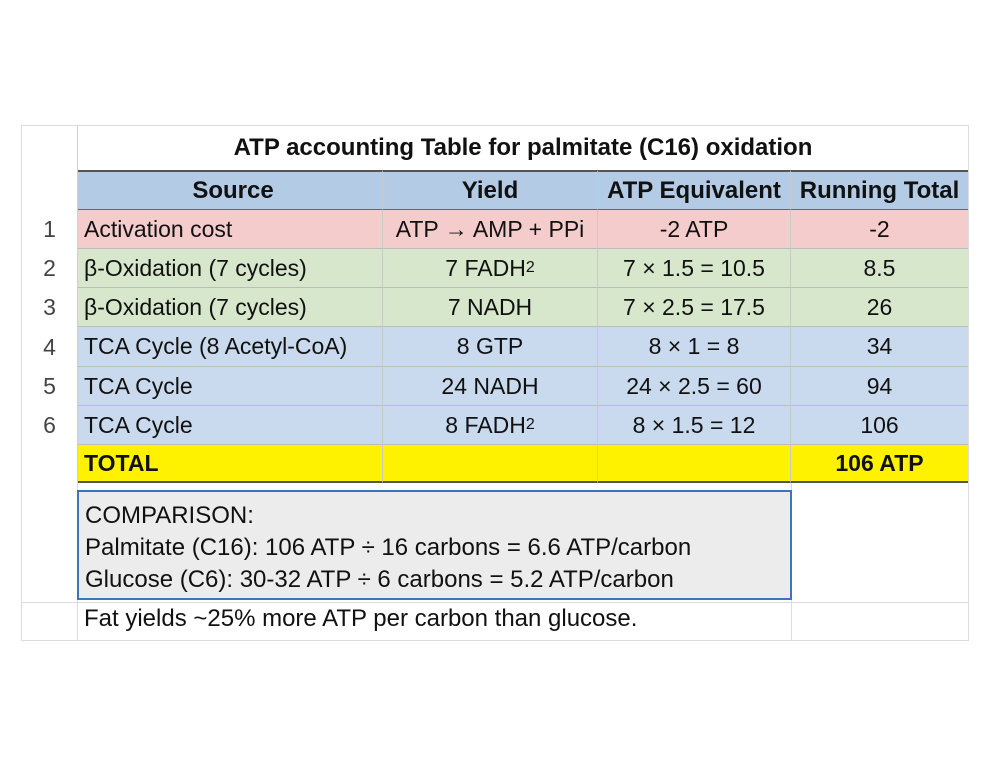  What do you see at coordinates (50, 425) in the screenshot?
I see `row-number: 6` at bounding box center [50, 425].